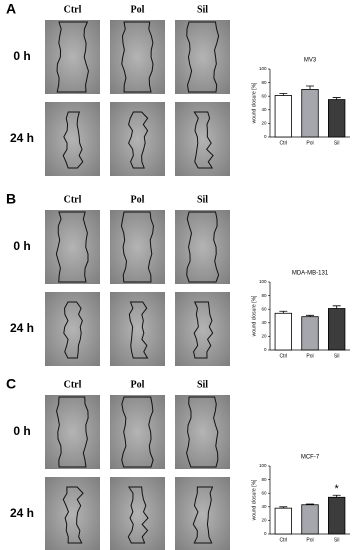 The image size is (361, 550). I want to click on y-tick-label: 60, so click(264, 308).